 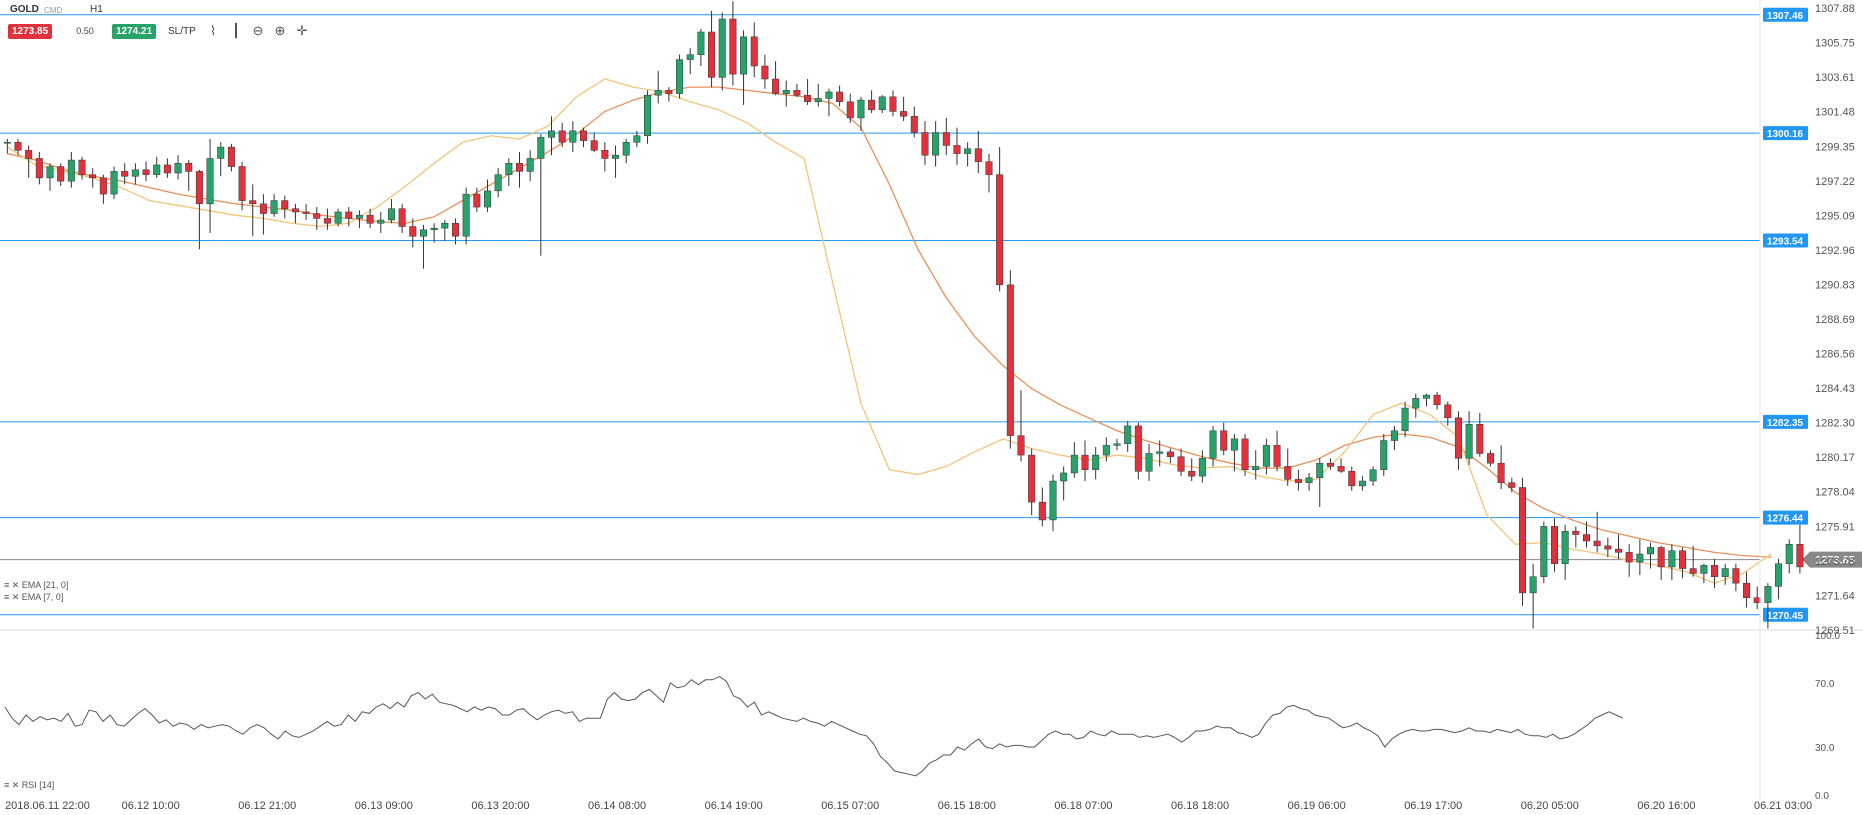 What do you see at coordinates (213, 30) in the screenshot?
I see `line-chart-icon: ⌇` at bounding box center [213, 30].